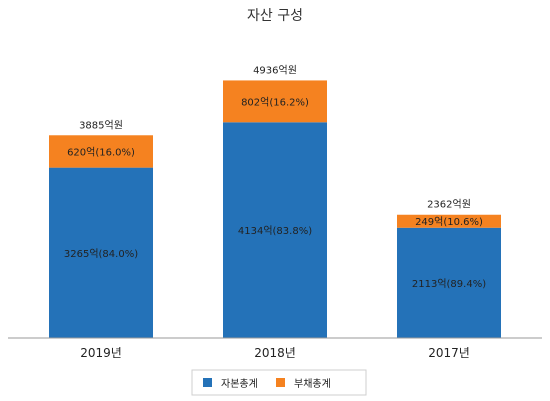 Image resolution: width=550 pixels, height=401 pixels. I want to click on legend: 자본총계 부채총계, so click(279, 382).